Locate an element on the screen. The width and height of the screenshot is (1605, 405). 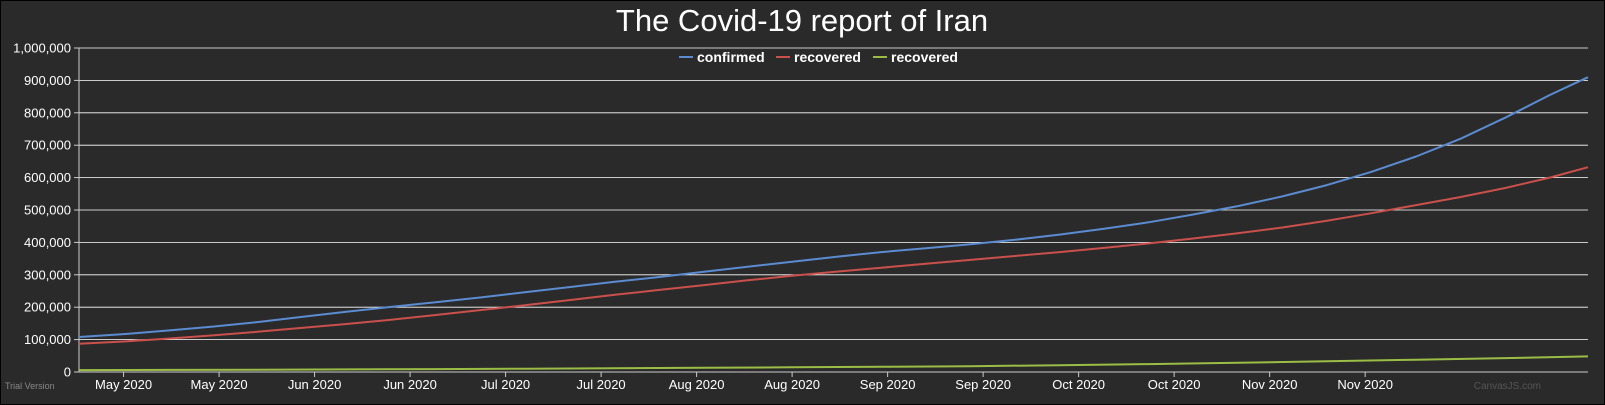
legend: confirmed recovered recovered is located at coordinates (818, 57).